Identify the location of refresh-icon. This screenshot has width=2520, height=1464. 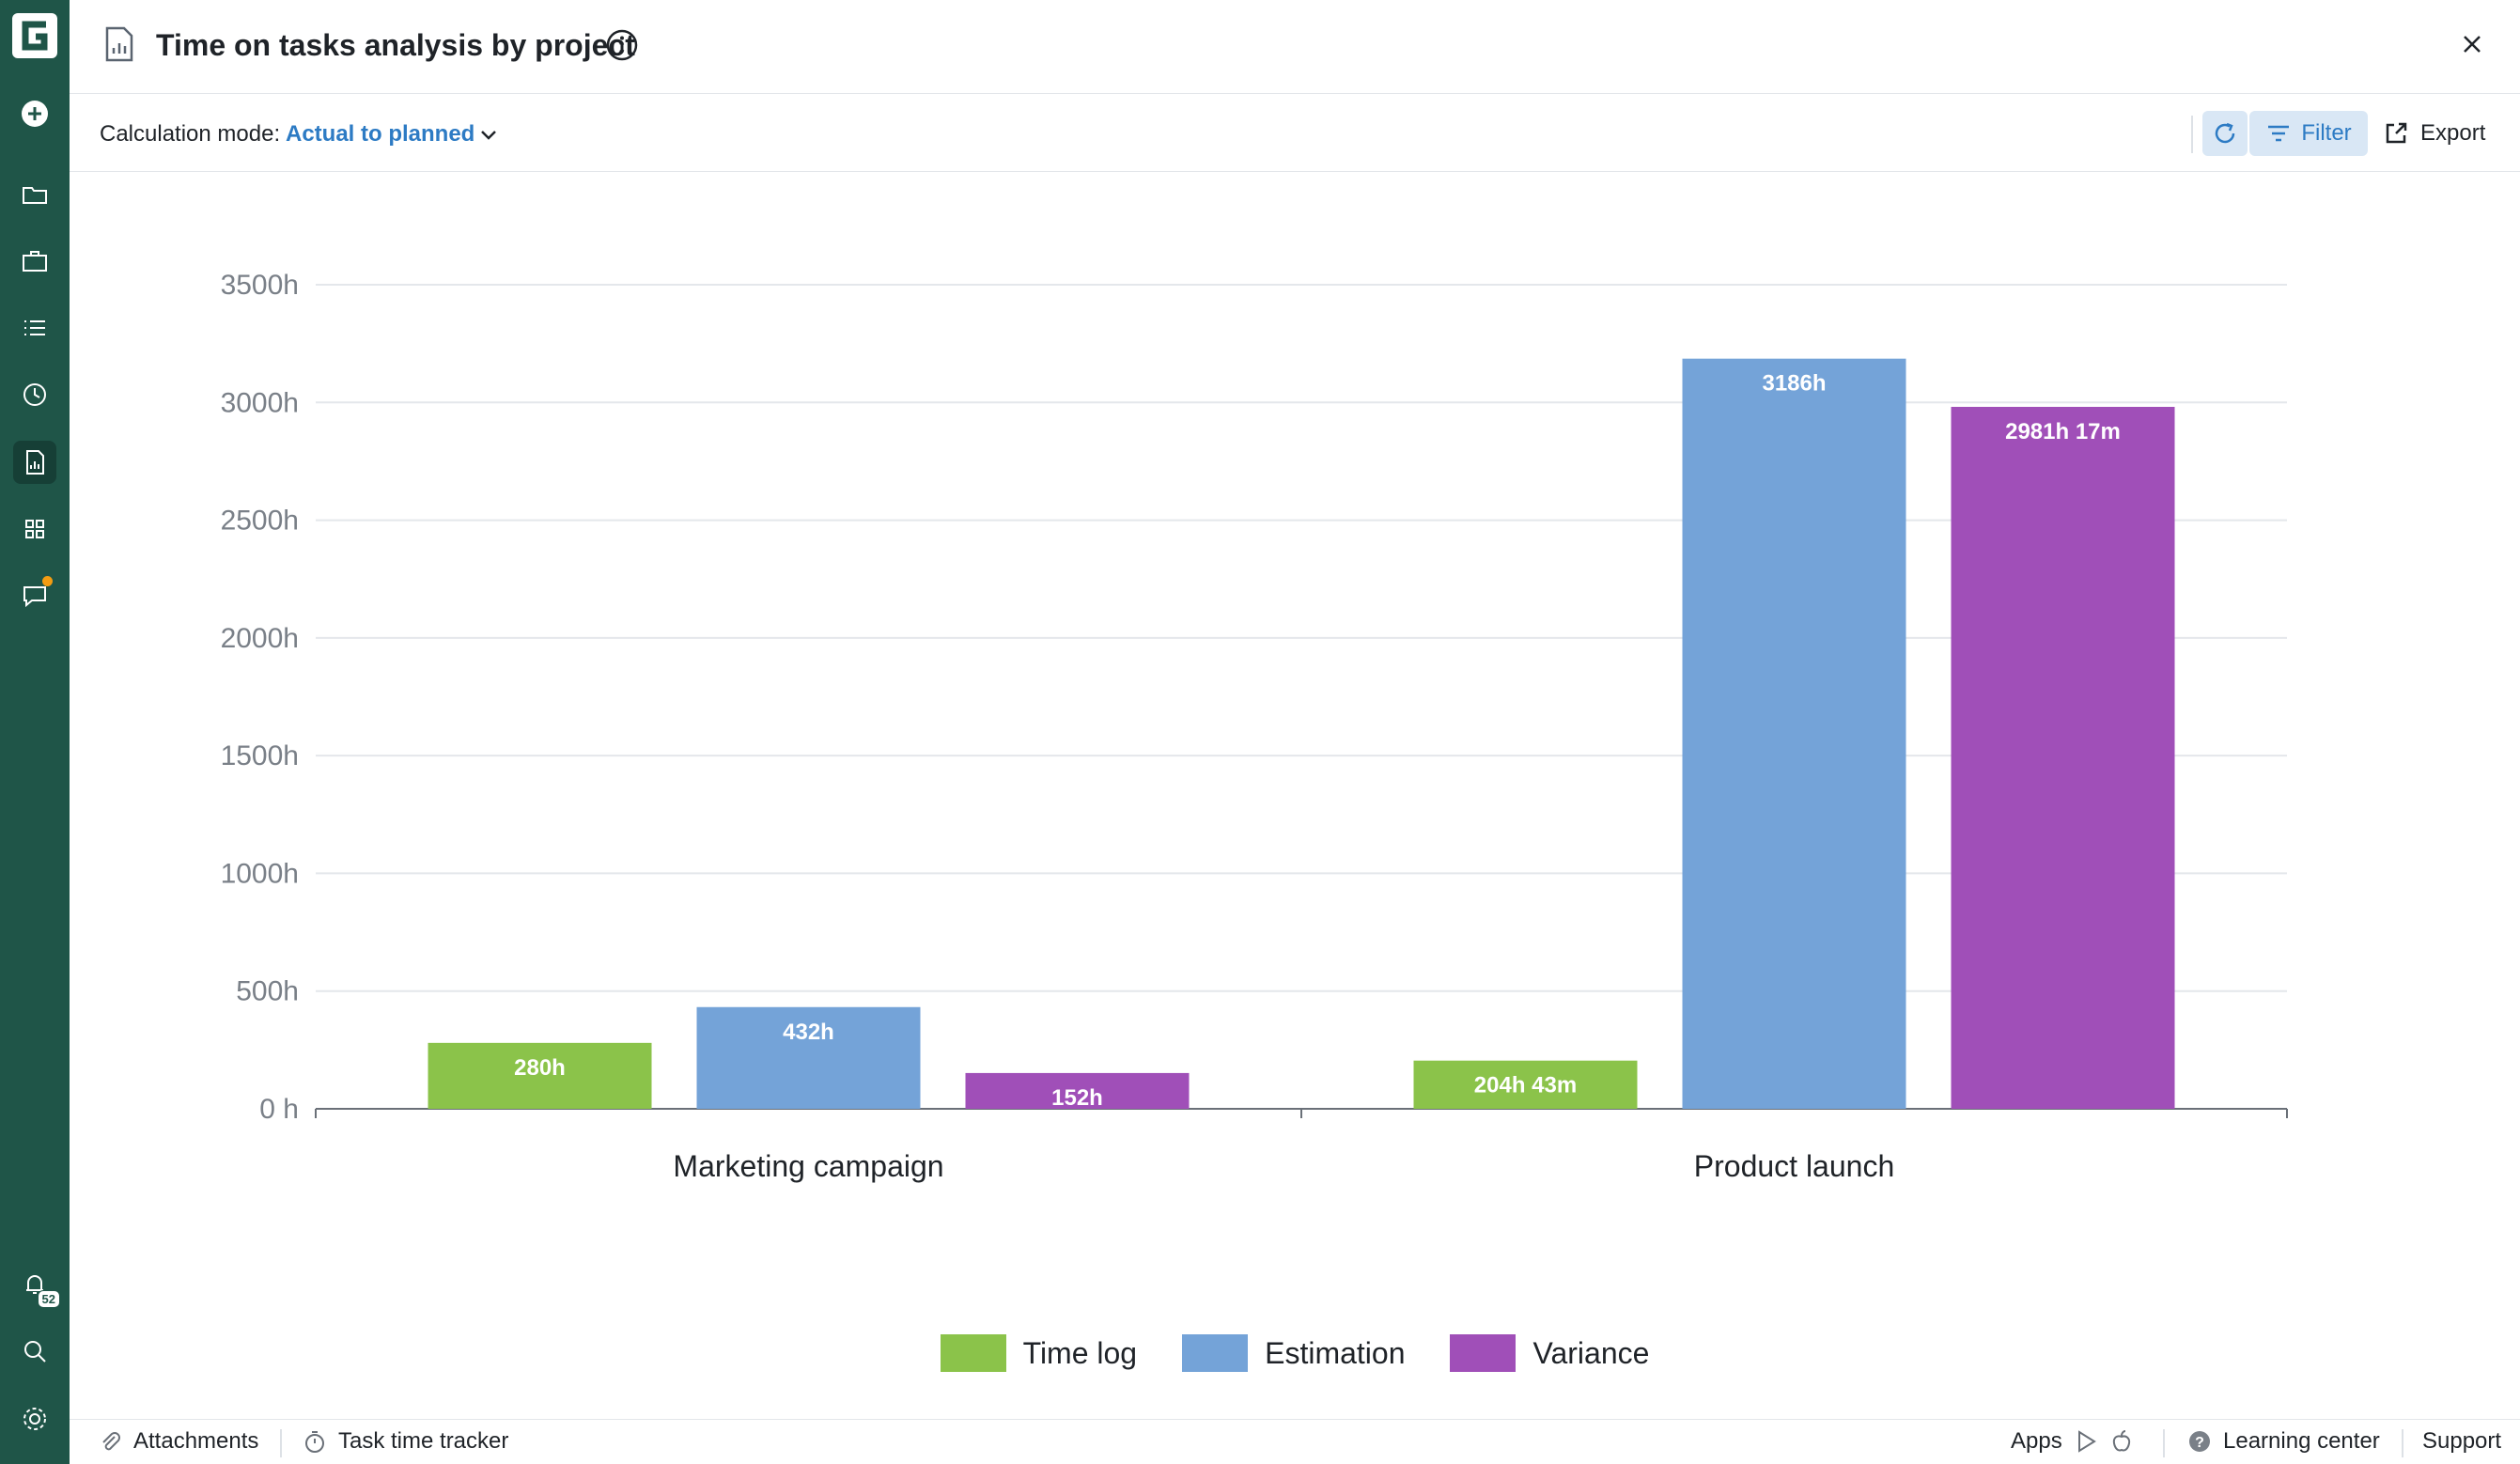
(2225, 133).